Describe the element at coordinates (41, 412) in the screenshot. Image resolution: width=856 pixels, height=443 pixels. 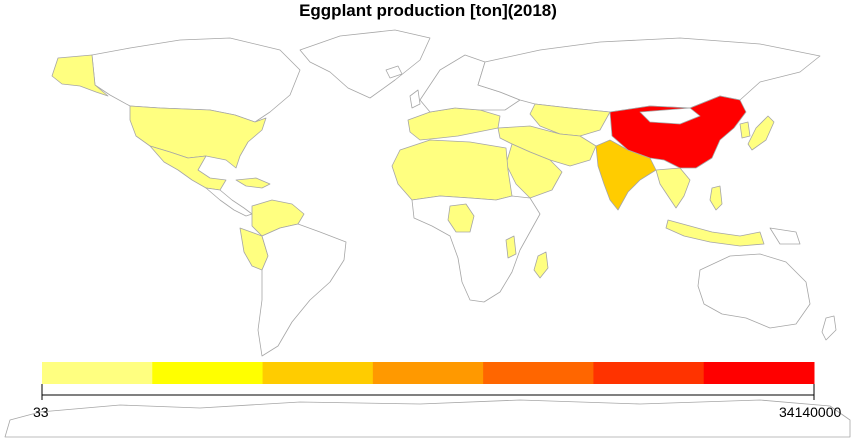
I see `legend-min-label: 33` at that location.